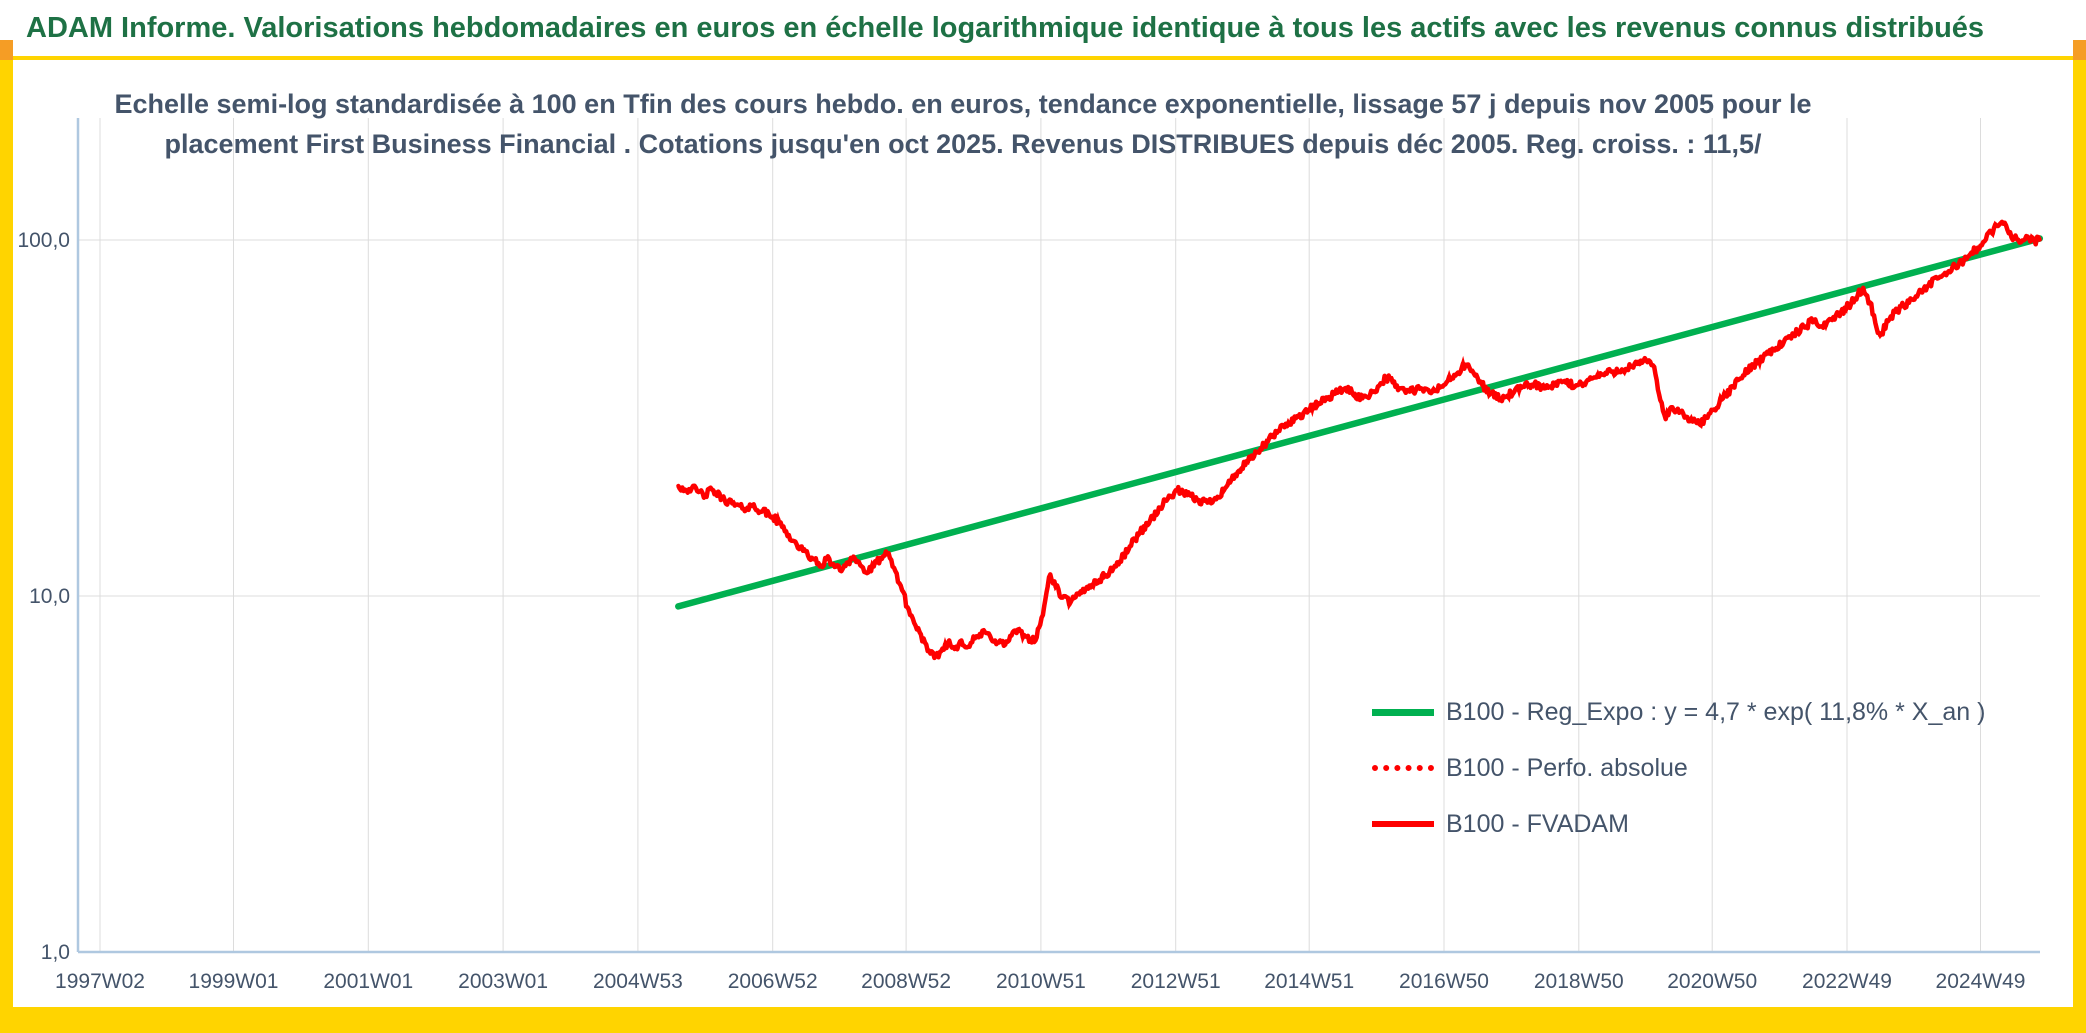  Describe the element at coordinates (906, 981) in the screenshot. I see `x-tick-label: 2008W52` at that location.